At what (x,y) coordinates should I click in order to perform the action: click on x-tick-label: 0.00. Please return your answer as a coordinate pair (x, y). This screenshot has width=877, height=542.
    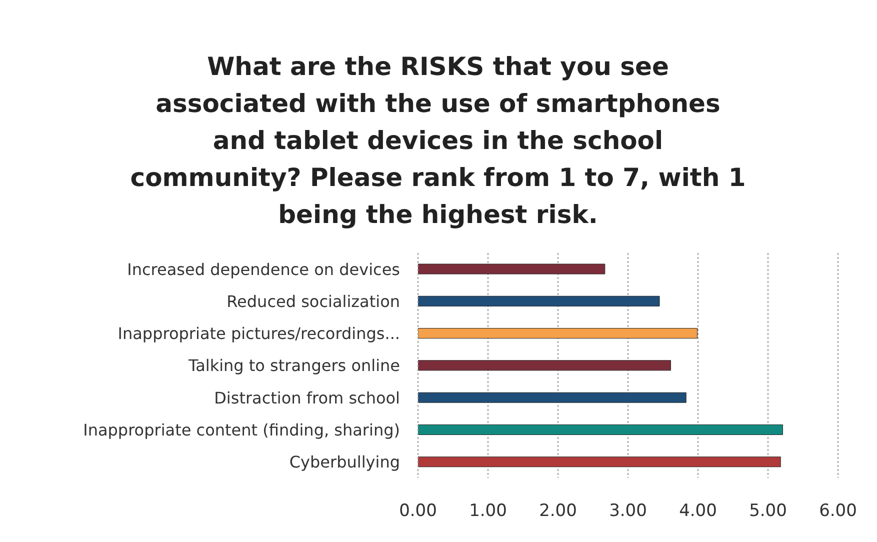
    Looking at the image, I should click on (418, 511).